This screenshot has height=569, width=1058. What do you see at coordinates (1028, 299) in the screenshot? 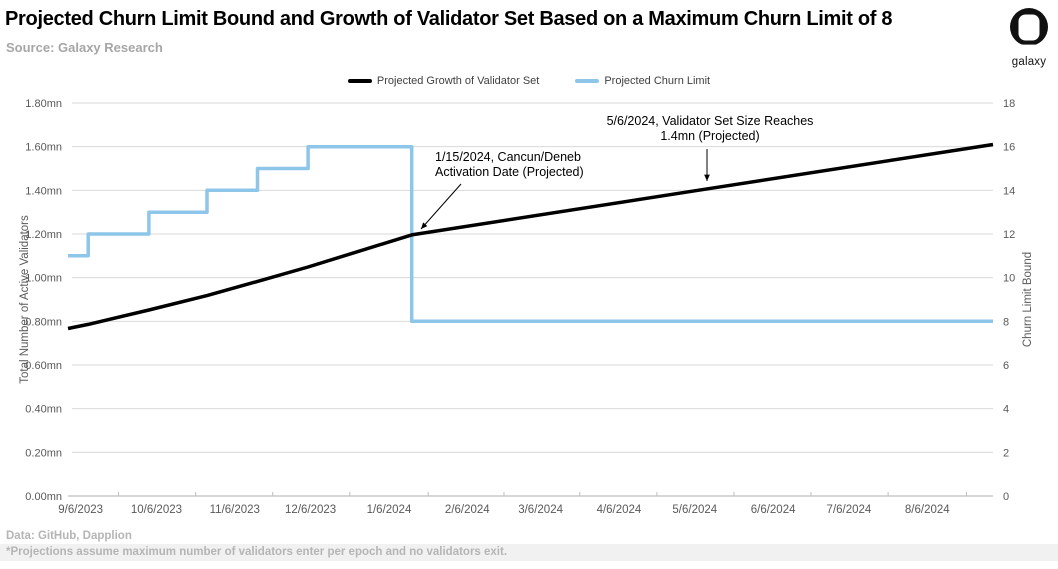
I see `right-axis-title: Churn Limit Bound` at bounding box center [1028, 299].